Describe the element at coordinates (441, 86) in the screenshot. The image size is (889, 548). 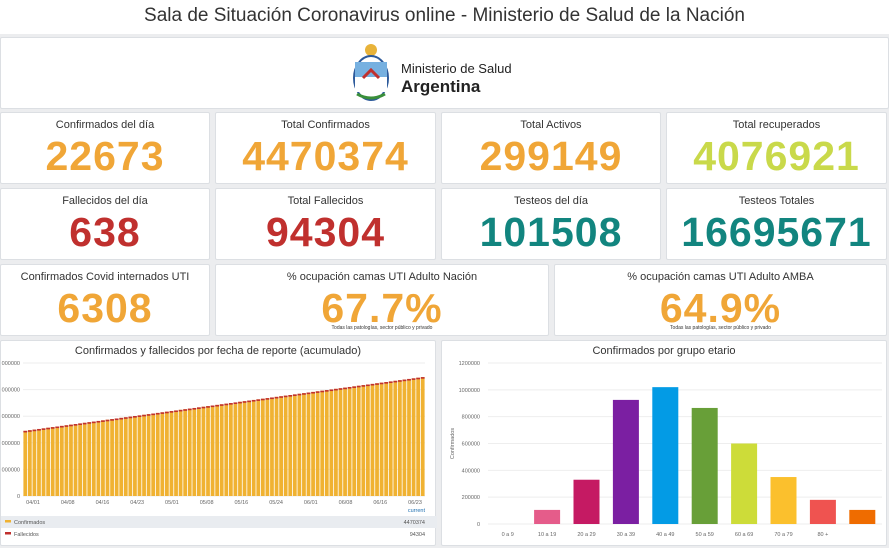
I see `logo-country-text: Argentina` at that location.